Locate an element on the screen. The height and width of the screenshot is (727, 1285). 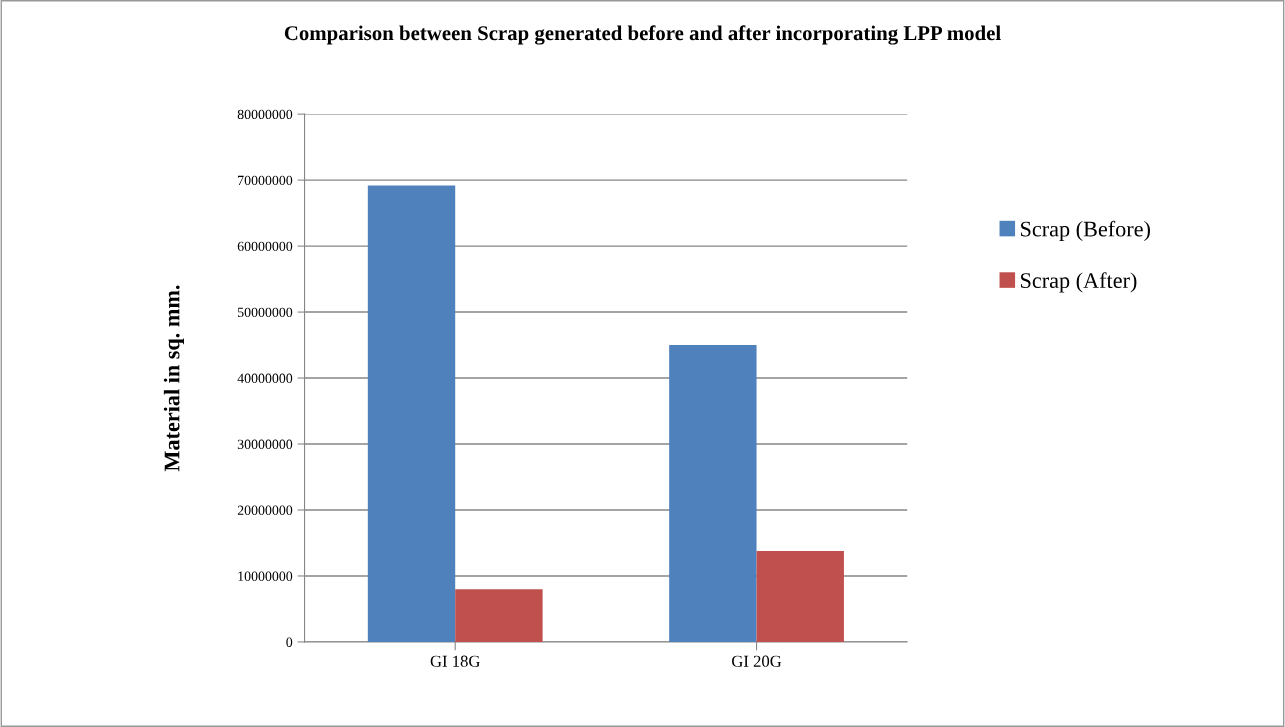
x-tick-label: GI 20G is located at coordinates (757, 661).